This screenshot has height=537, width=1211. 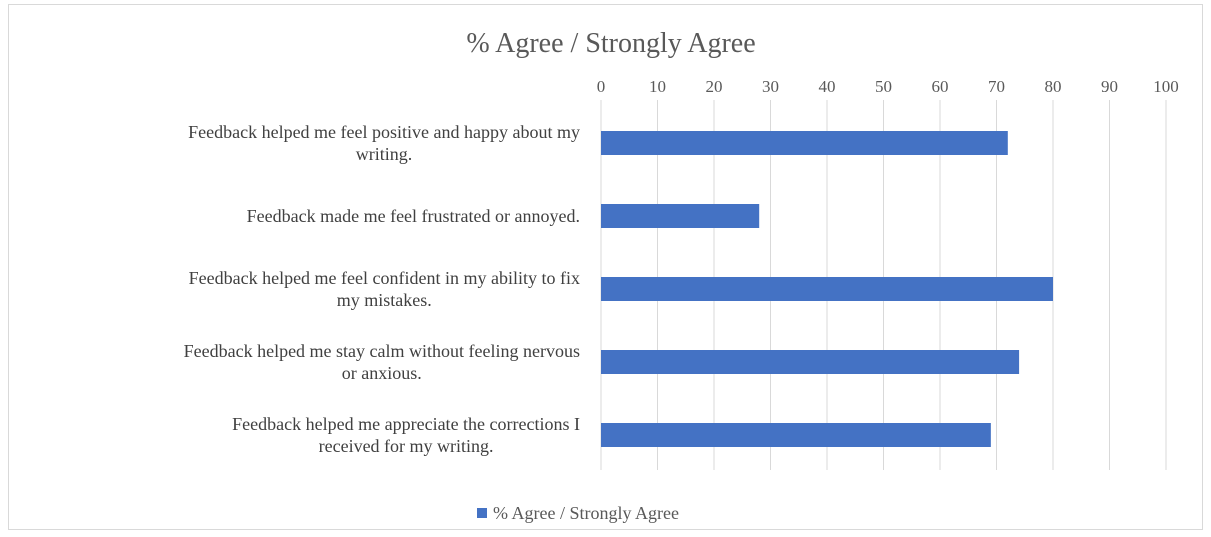 What do you see at coordinates (883, 86) in the screenshot?
I see `x-tick-label: 50` at bounding box center [883, 86].